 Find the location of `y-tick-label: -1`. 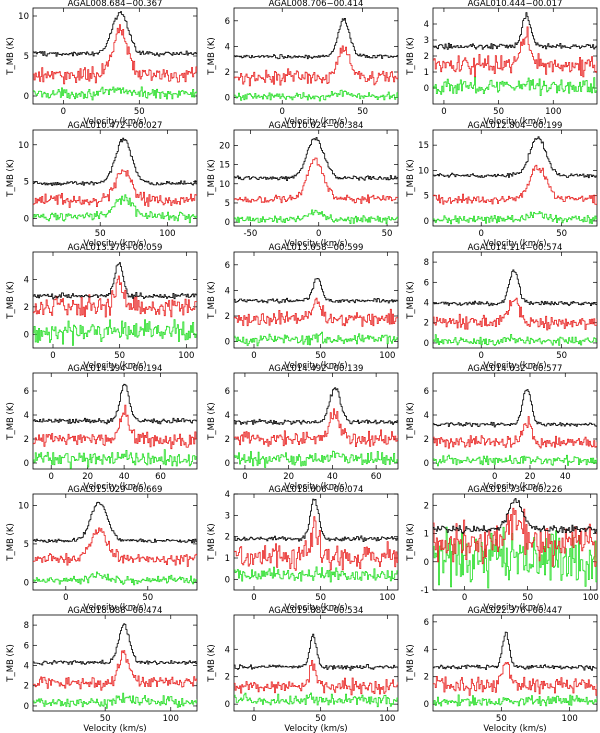

y-tick-label: -1 is located at coordinates (425, 591).